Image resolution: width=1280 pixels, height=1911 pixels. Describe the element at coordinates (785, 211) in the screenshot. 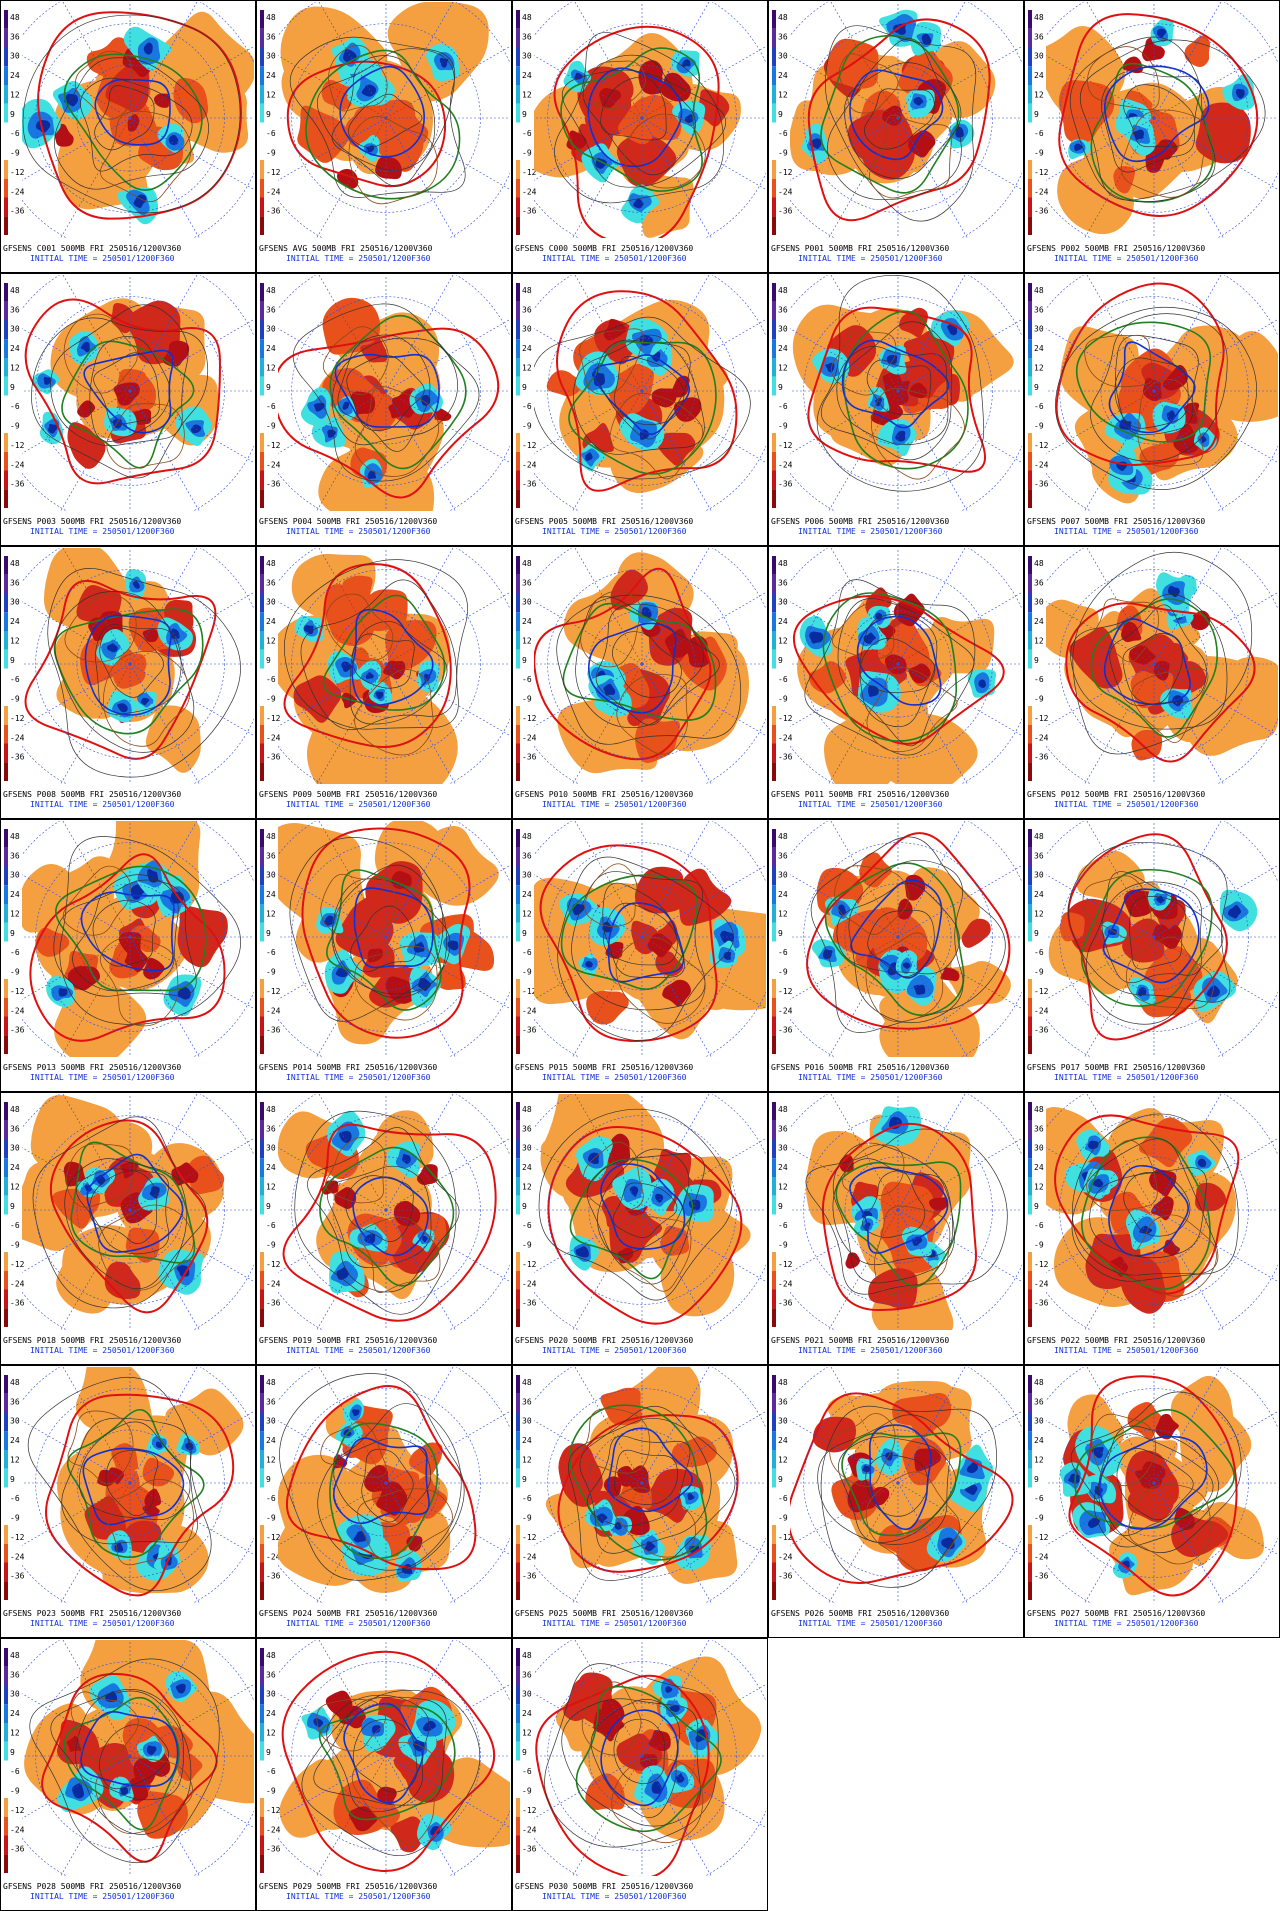

I see `colorbar-label: -36` at that location.